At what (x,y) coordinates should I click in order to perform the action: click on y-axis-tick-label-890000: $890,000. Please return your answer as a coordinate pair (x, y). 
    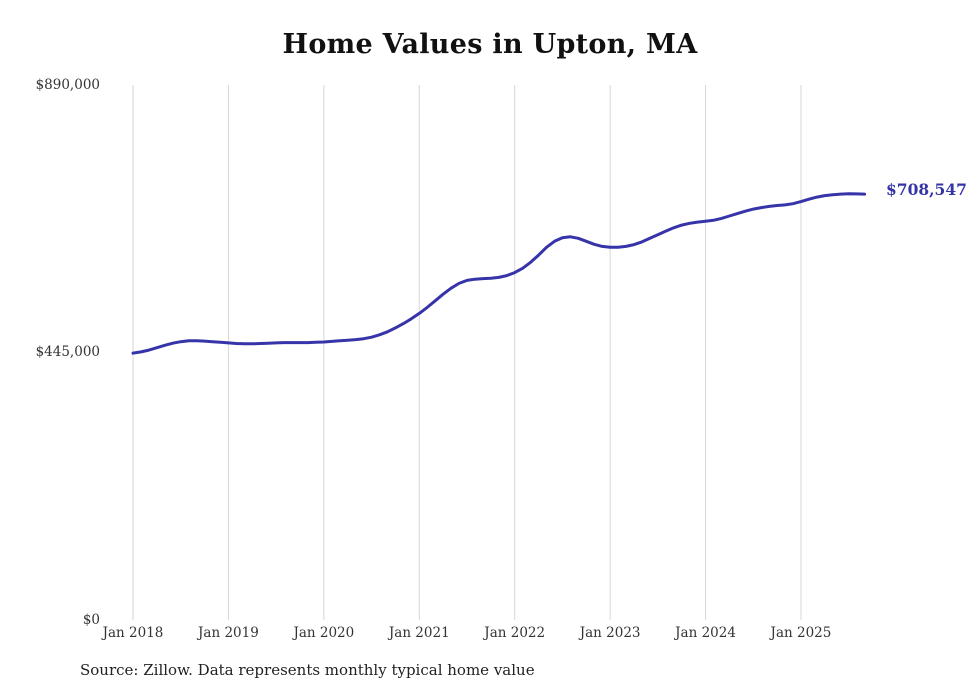
    Looking at the image, I should click on (67, 85).